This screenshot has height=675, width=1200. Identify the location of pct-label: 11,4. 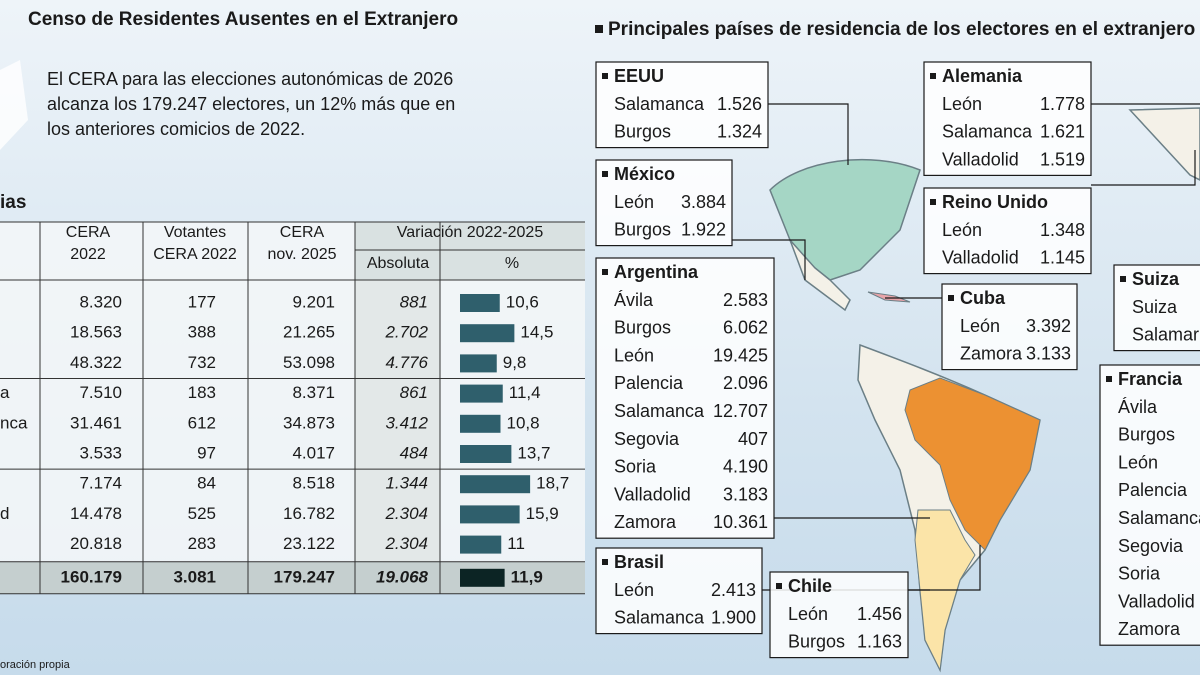
(525, 392).